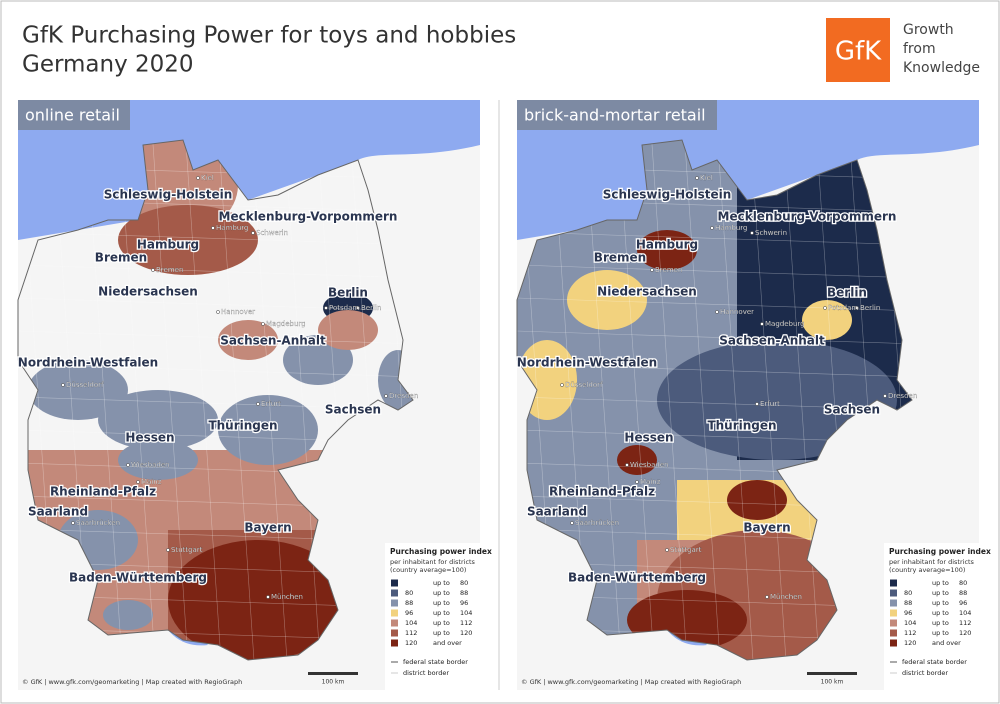 The height and width of the screenshot is (704, 1000). What do you see at coordinates (858, 50) in the screenshot?
I see `logo-box` at bounding box center [858, 50].